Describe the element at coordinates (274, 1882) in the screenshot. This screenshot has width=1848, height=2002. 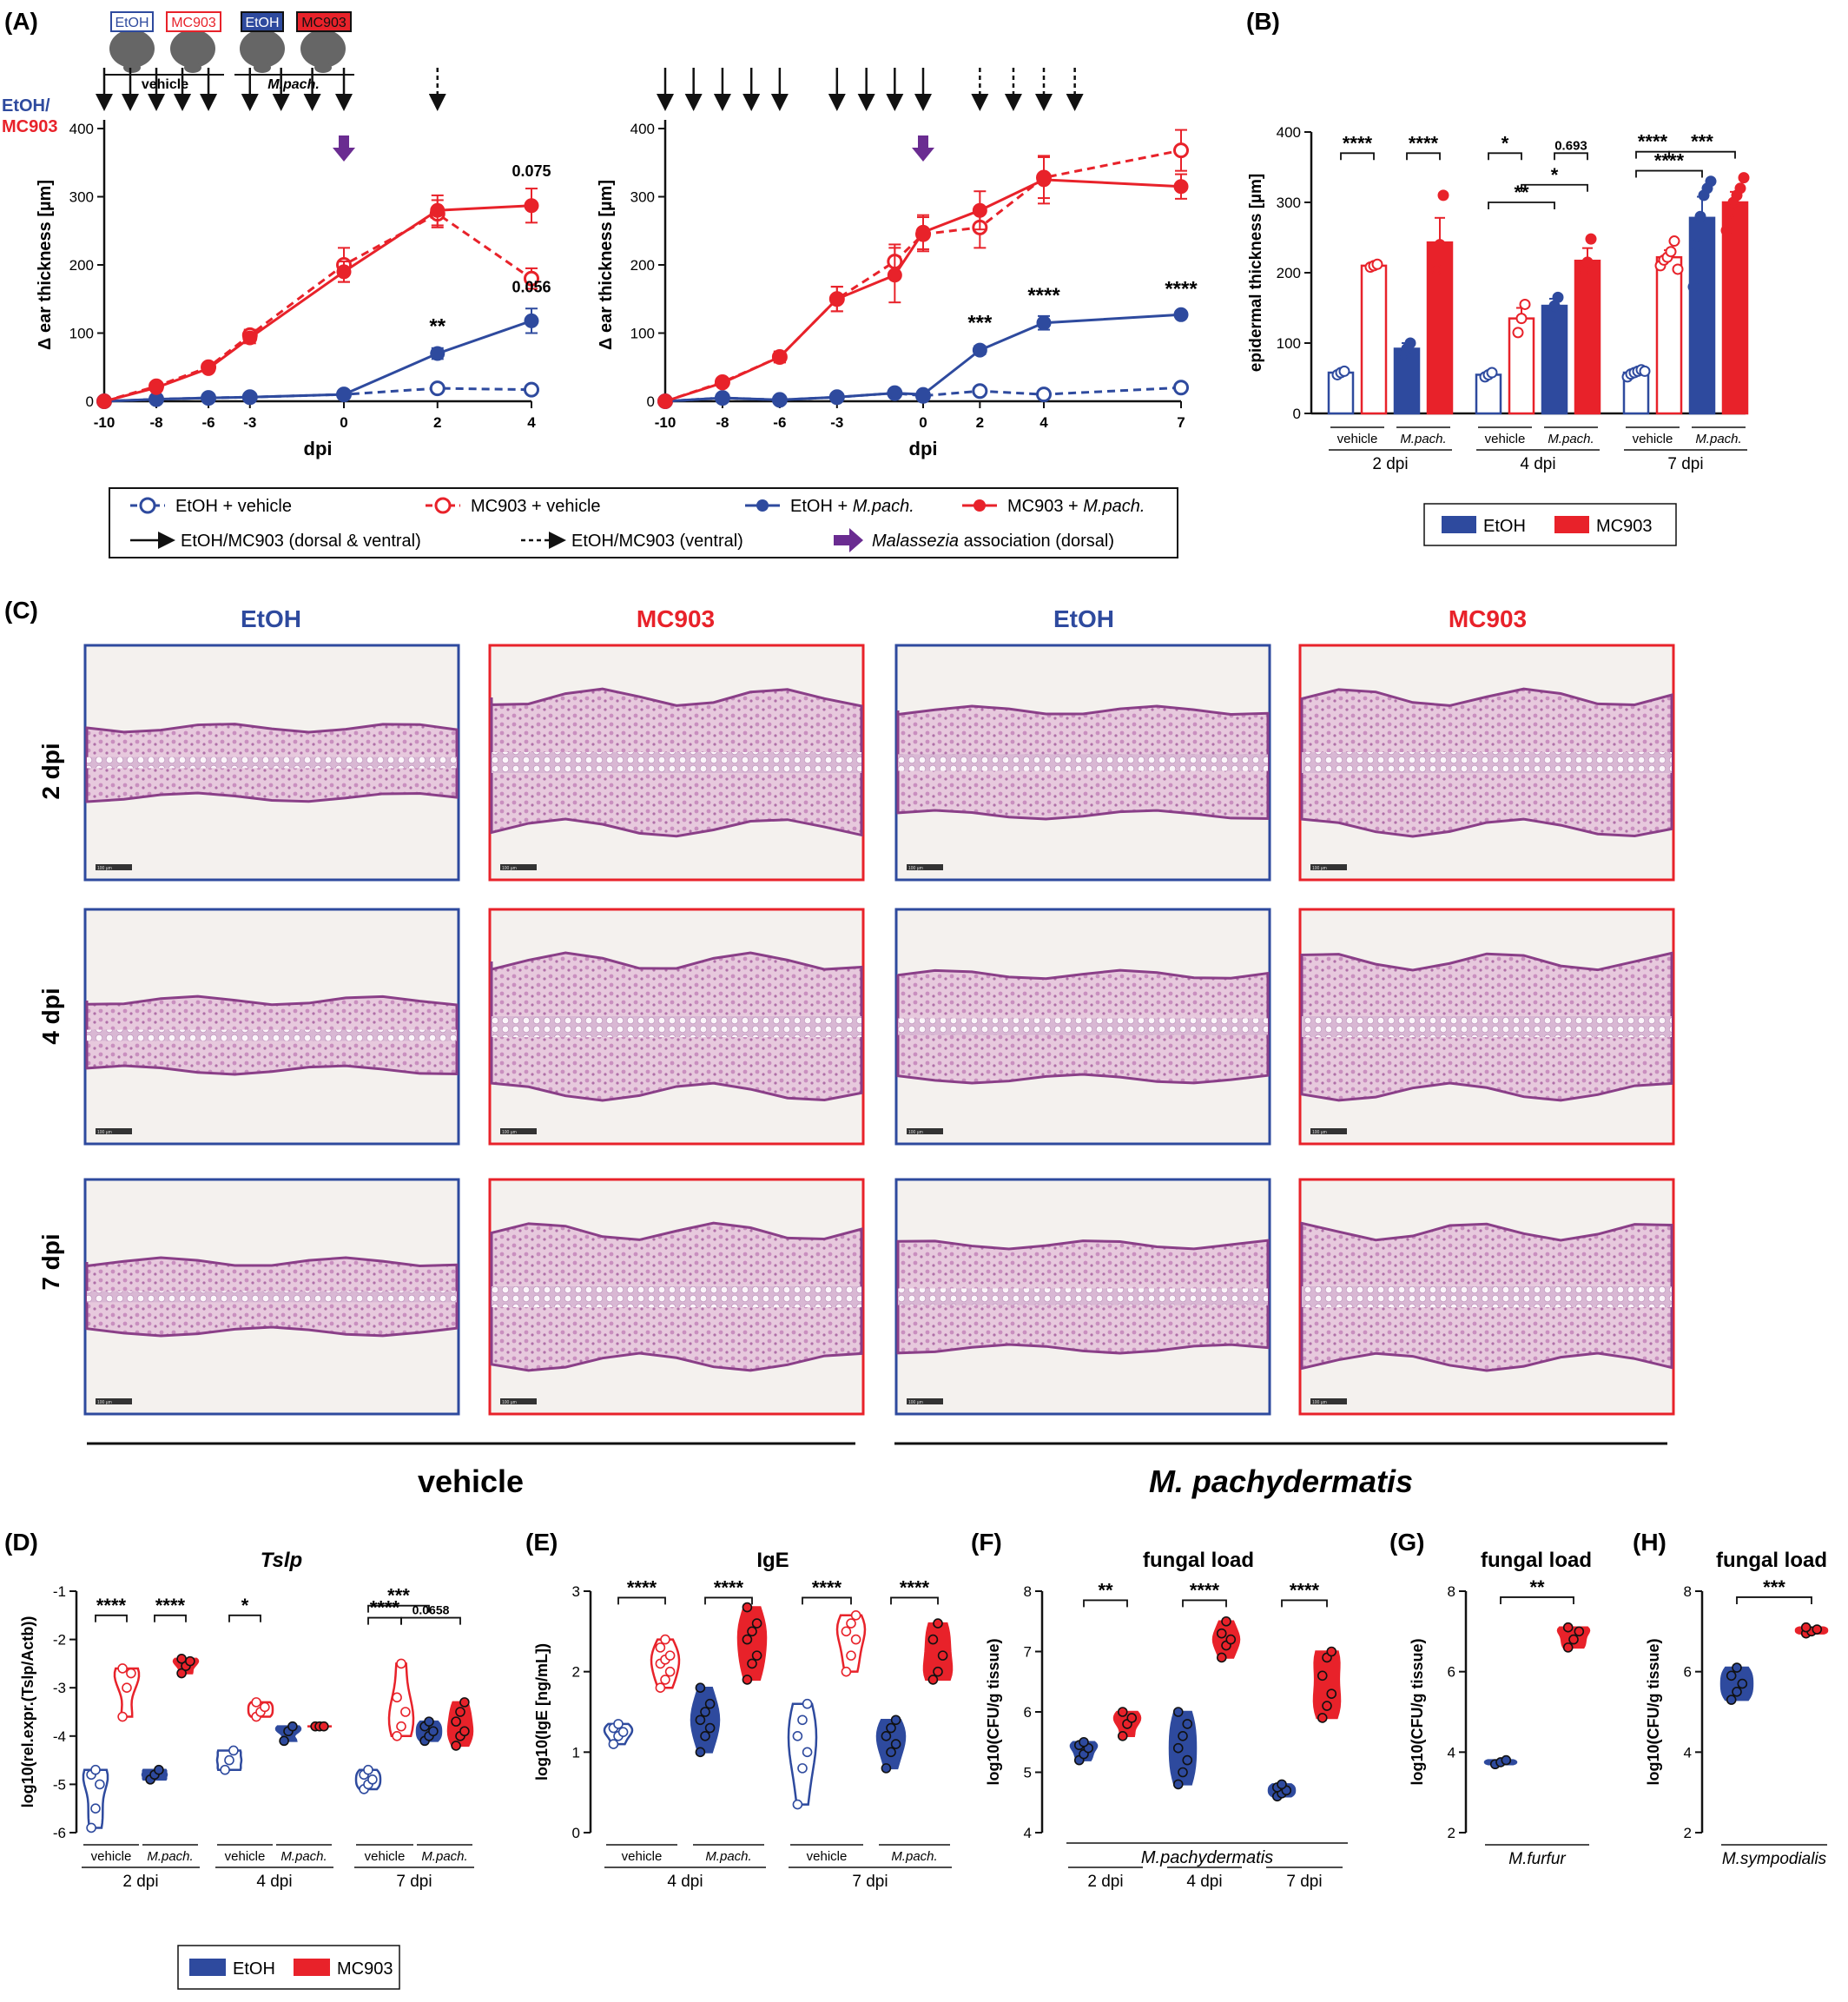
I see `group-label: 4 dpi` at that location.